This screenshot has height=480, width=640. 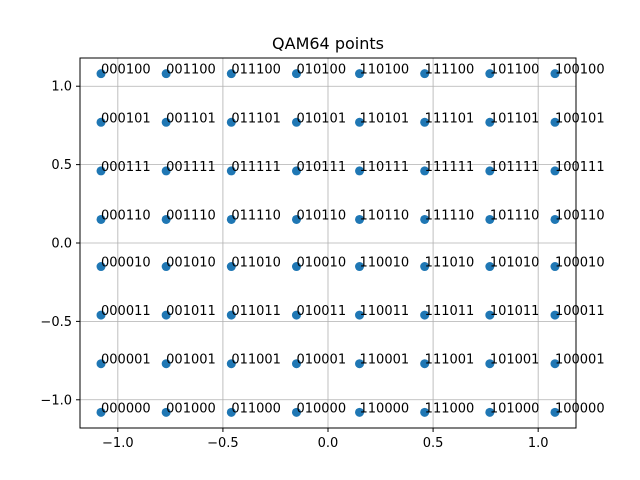 I want to click on point-label: 110010, so click(x=385, y=263).